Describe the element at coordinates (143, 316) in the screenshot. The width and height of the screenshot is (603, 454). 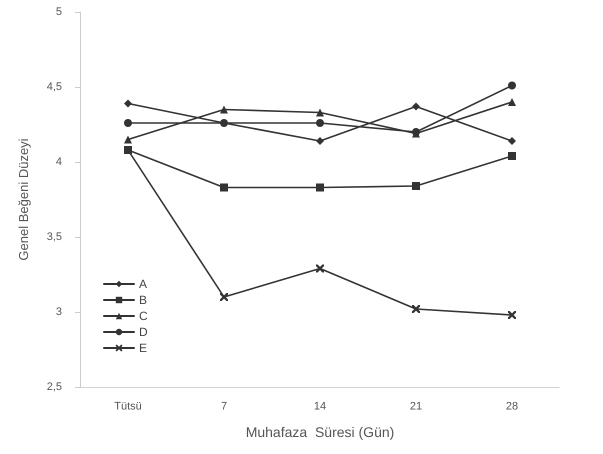
I see `legend-label: C` at that location.